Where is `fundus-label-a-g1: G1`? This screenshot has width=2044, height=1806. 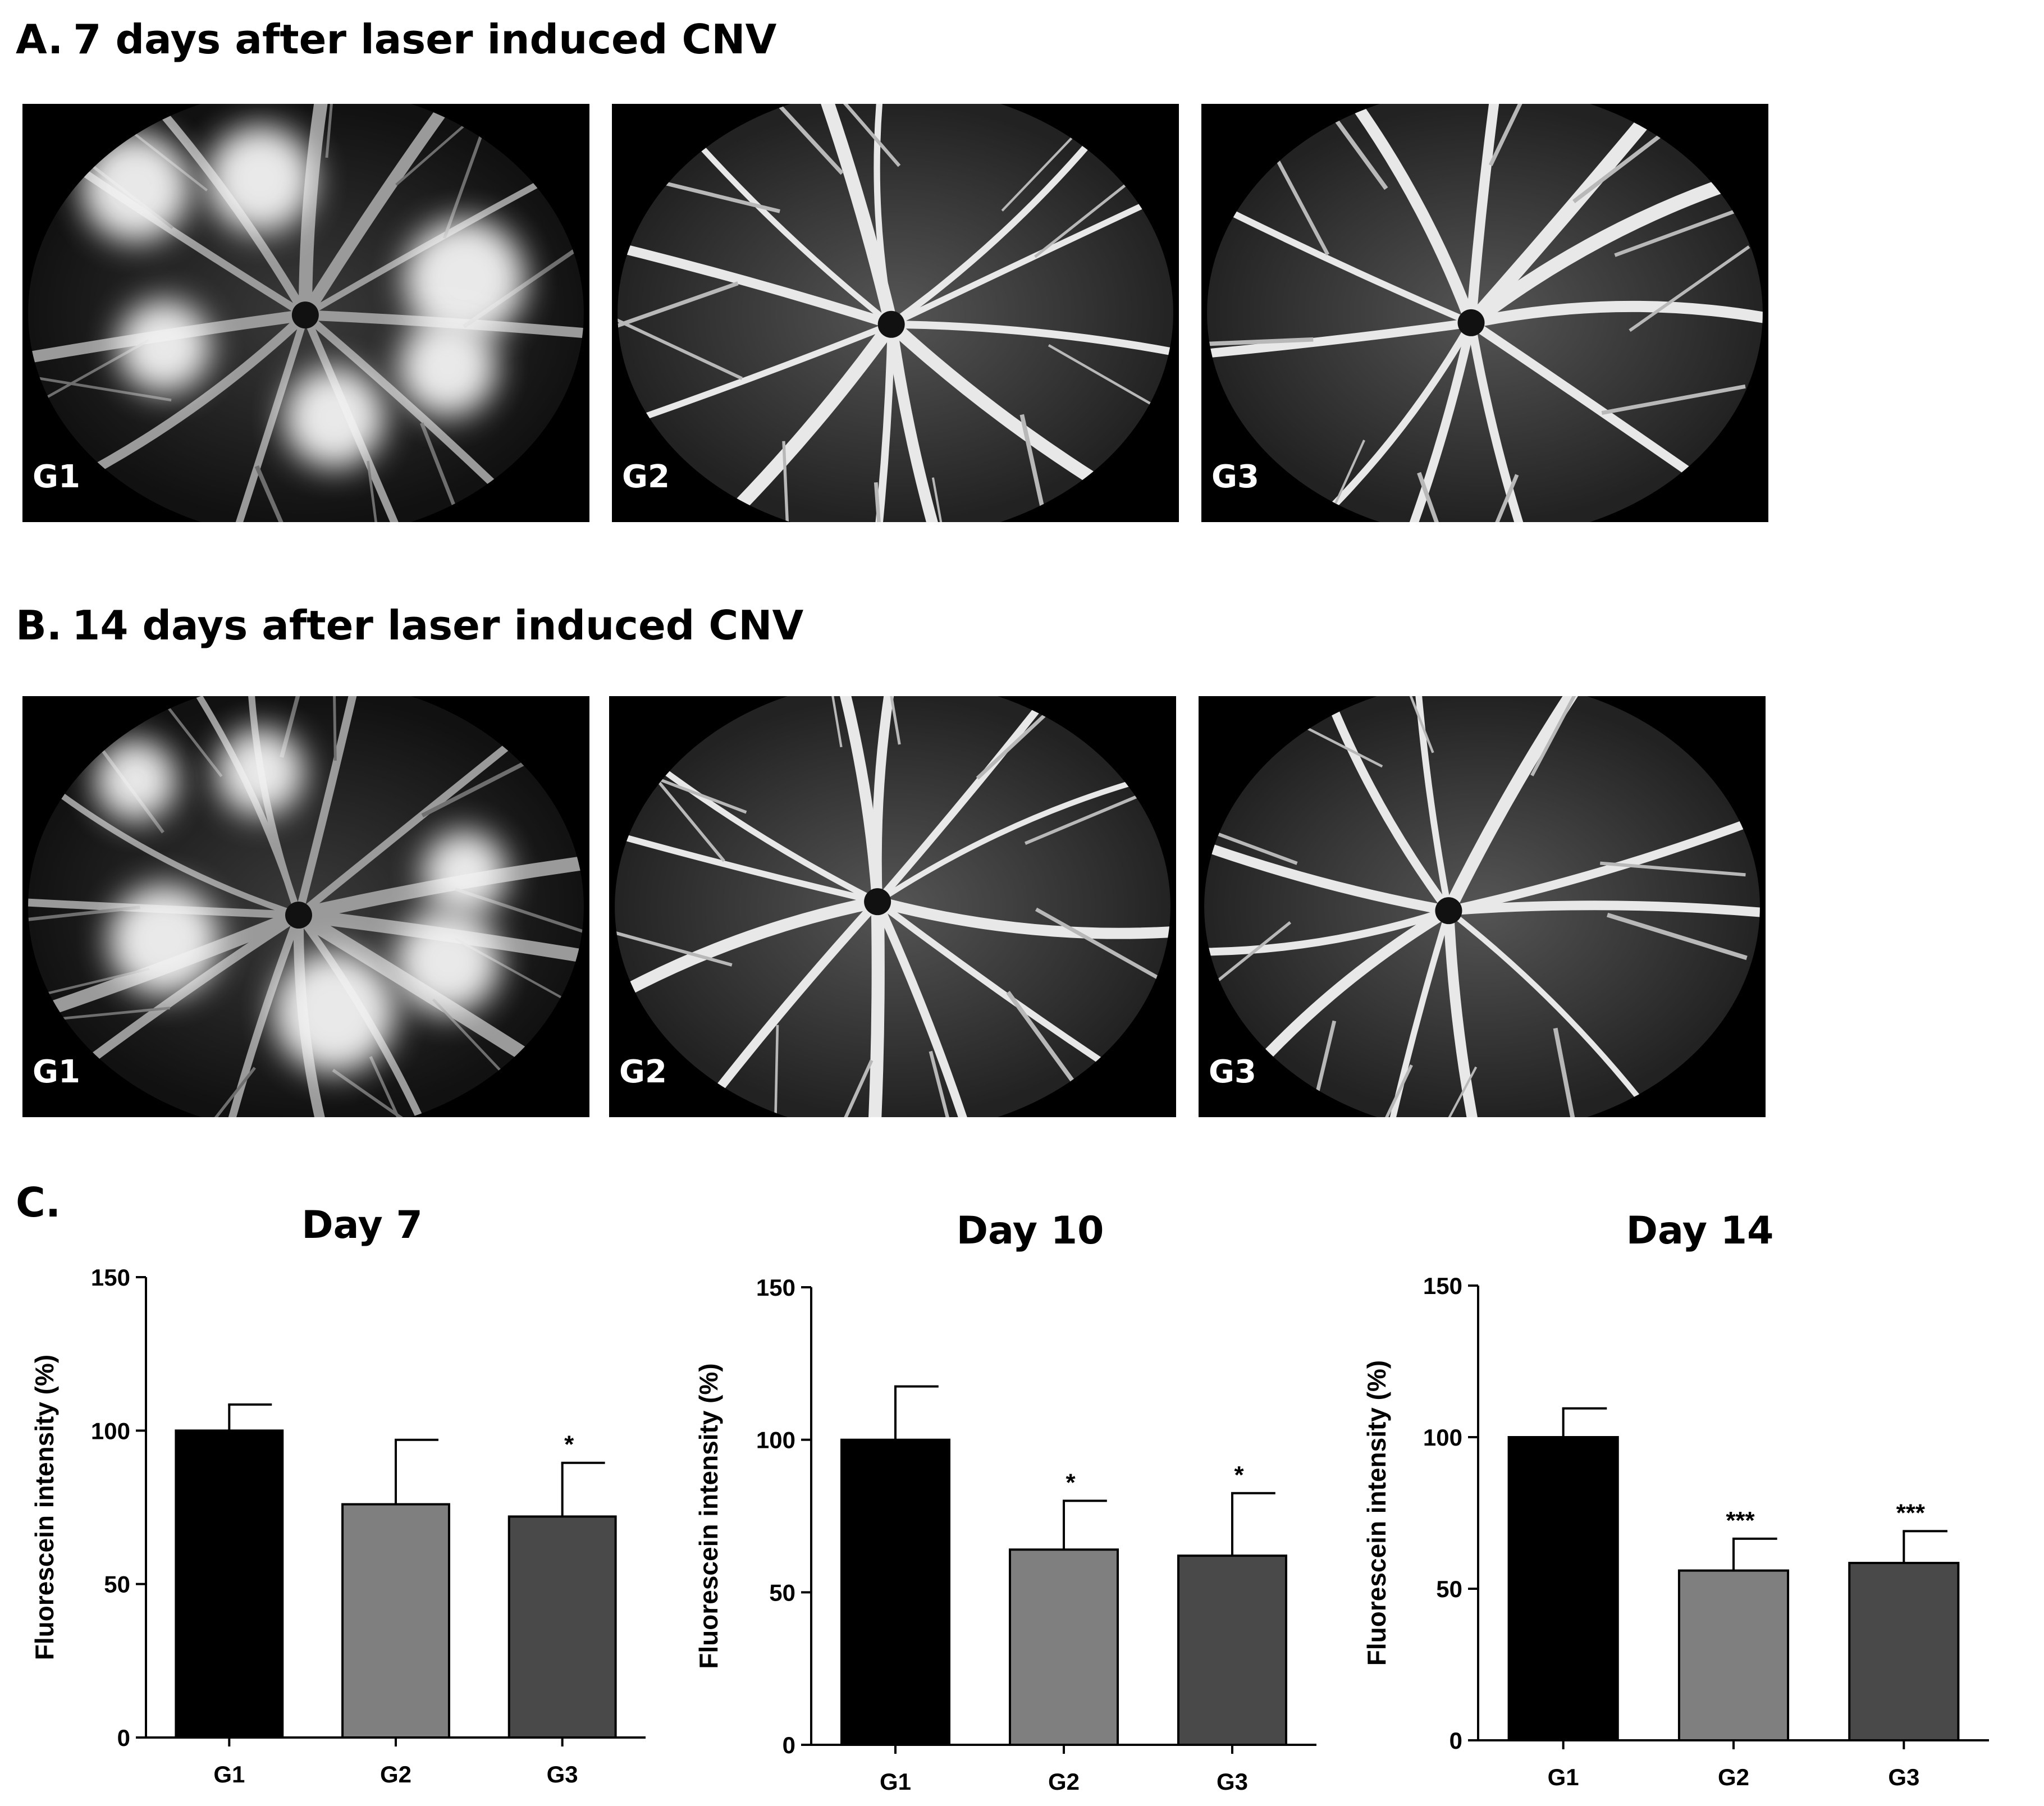
fundus-label-a-g1: G1 is located at coordinates (56, 477).